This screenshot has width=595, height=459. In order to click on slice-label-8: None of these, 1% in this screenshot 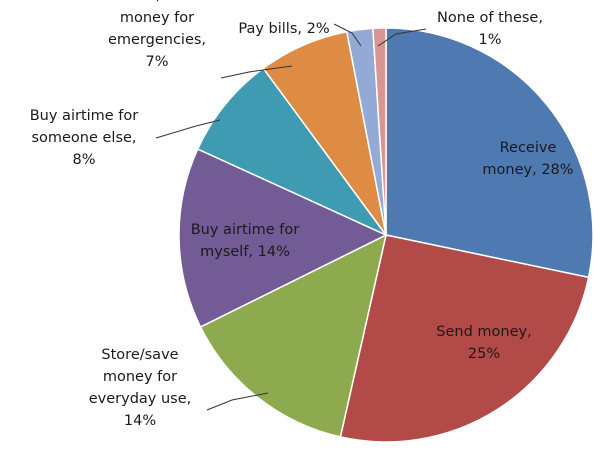, I will do `click(490, 29)`.